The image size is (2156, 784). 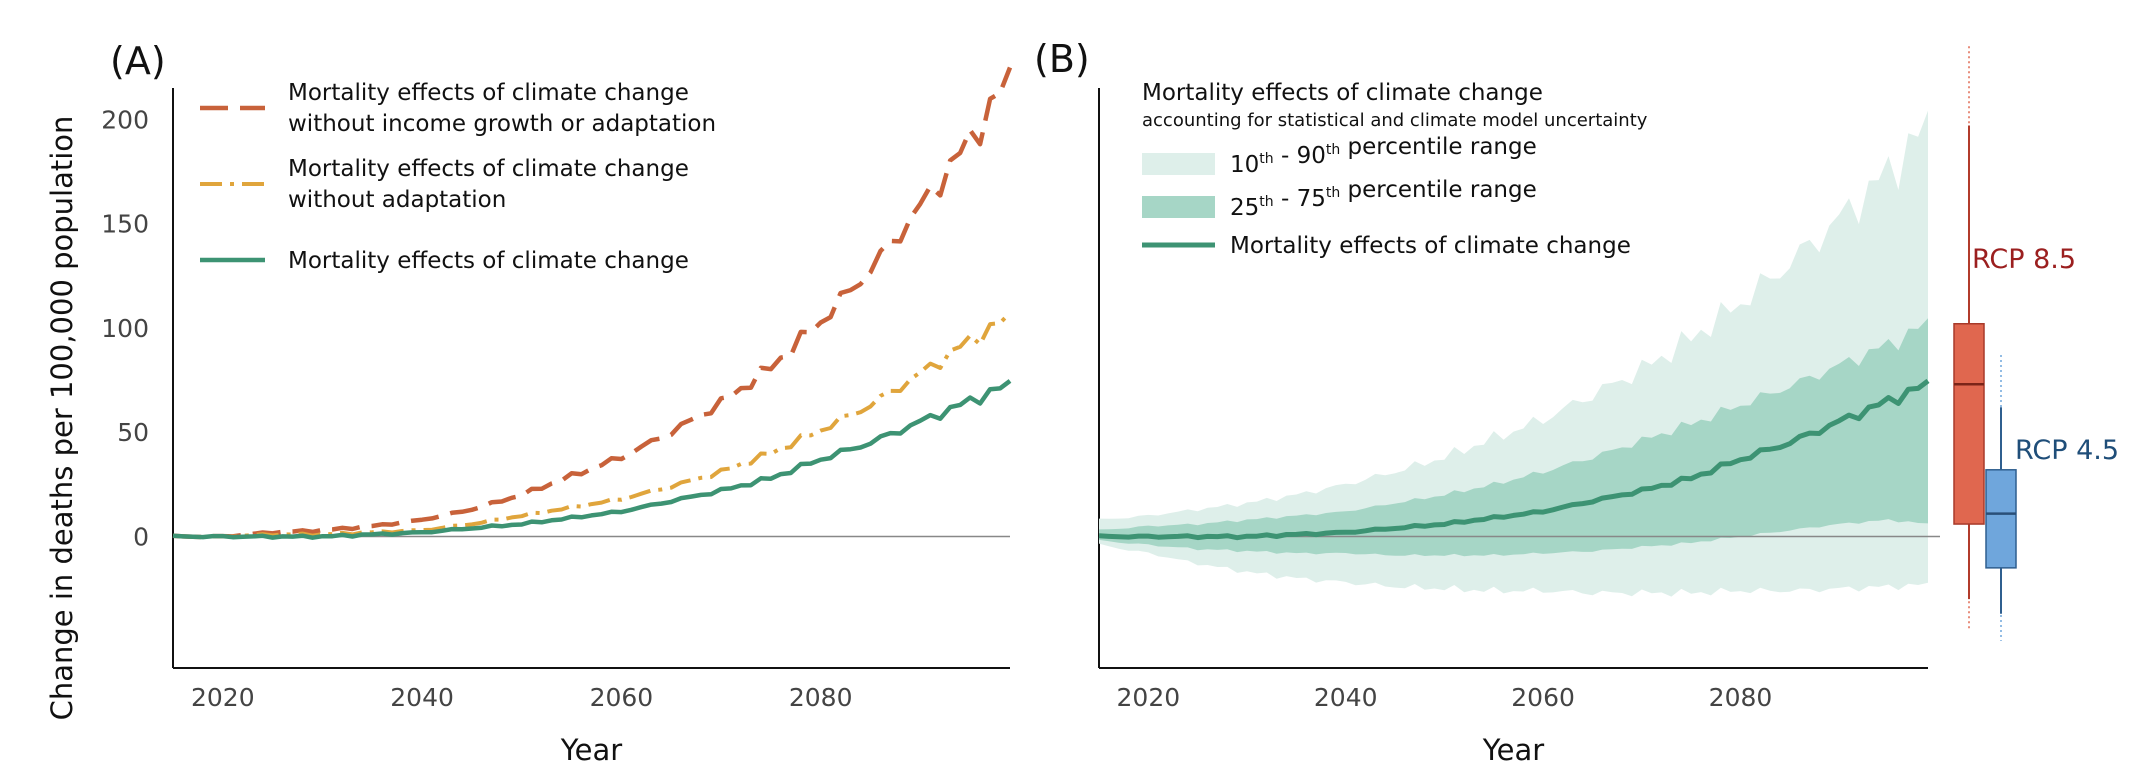 I want to click on panel-b-x-tick-label: 2040, so click(x=1346, y=697).